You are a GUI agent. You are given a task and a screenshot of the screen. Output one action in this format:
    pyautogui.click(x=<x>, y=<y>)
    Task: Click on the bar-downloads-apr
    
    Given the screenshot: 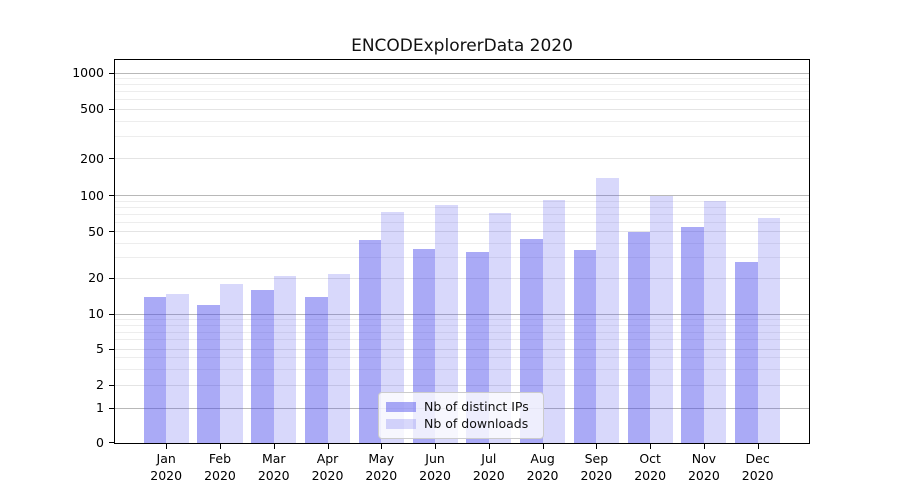 What is the action you would take?
    pyautogui.click(x=339, y=358)
    